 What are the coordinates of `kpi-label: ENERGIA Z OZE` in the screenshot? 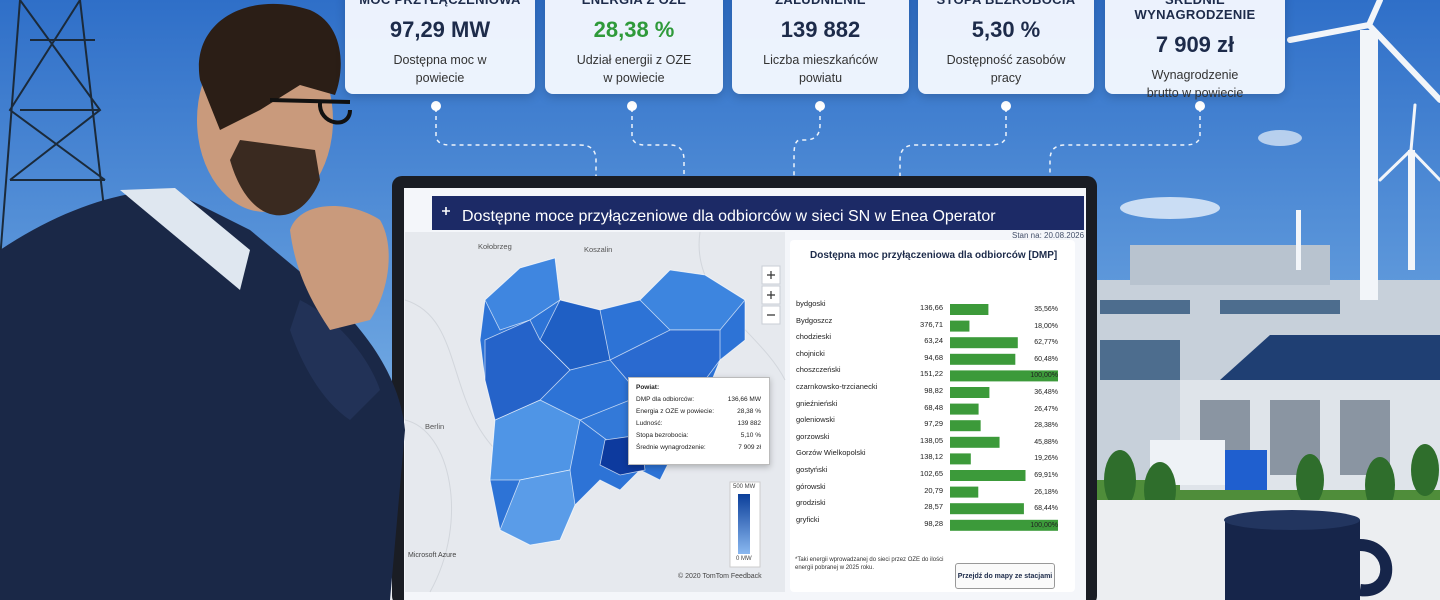 It's located at (634, 3).